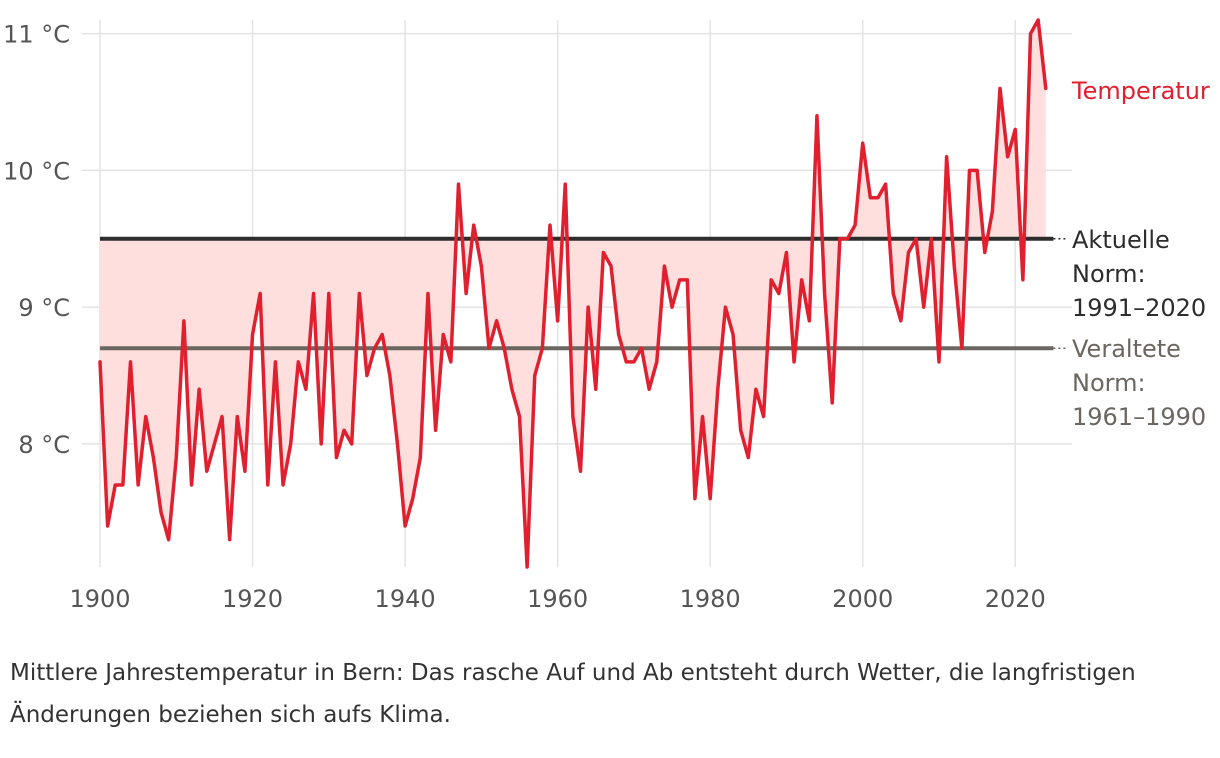 Image resolution: width=1220 pixels, height=758 pixels. What do you see at coordinates (99, 599) in the screenshot?
I see `x-tick-label: 1900` at bounding box center [99, 599].